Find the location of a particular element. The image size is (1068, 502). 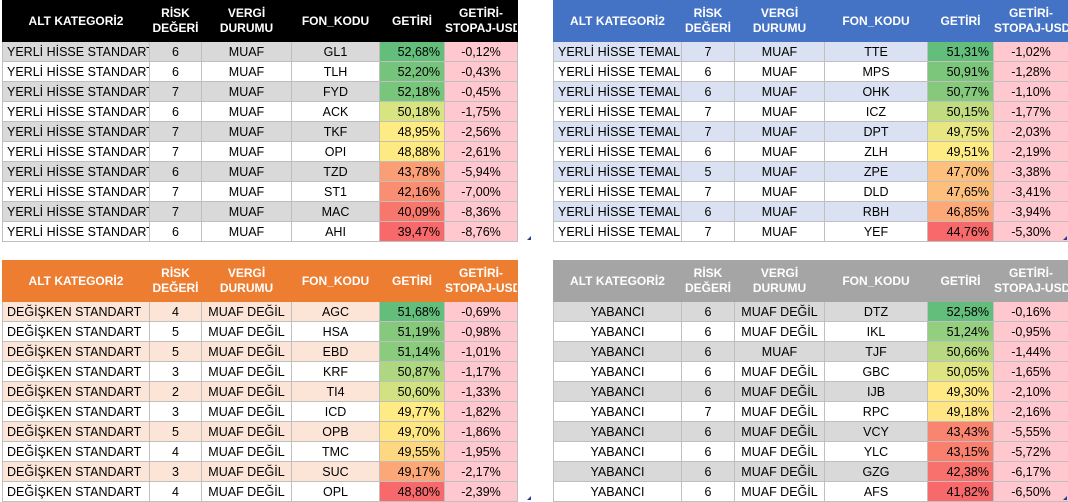

cell-getiri: 47,70% is located at coordinates (961, 172).